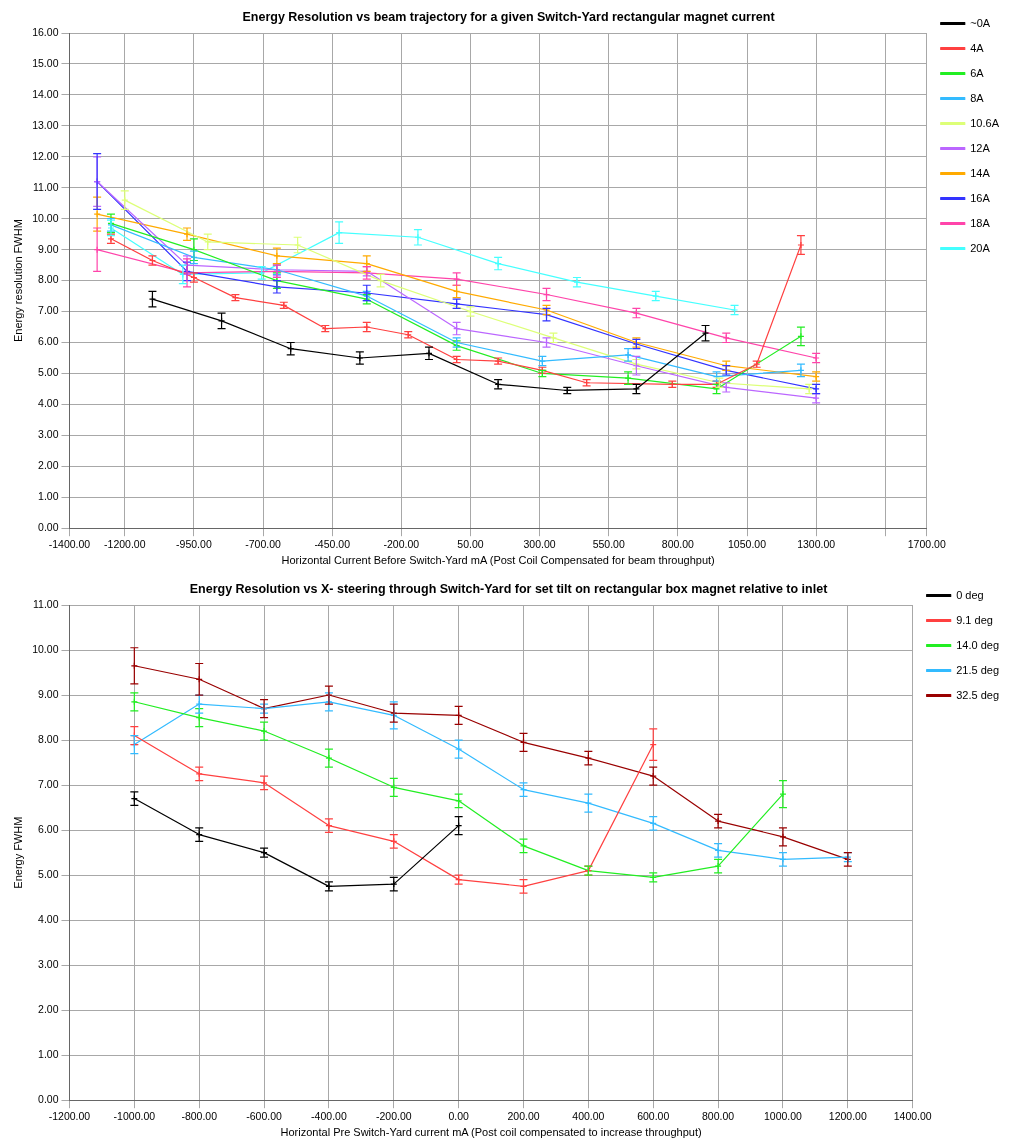  Describe the element at coordinates (980, 197) in the screenshot. I see `legend-label: 16A` at that location.